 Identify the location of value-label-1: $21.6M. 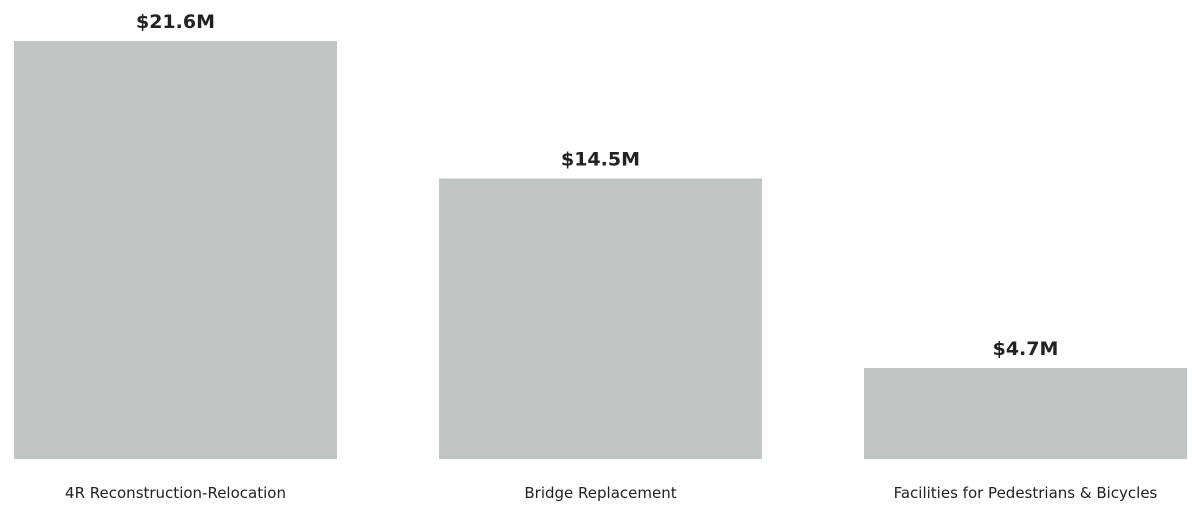
(175, 22).